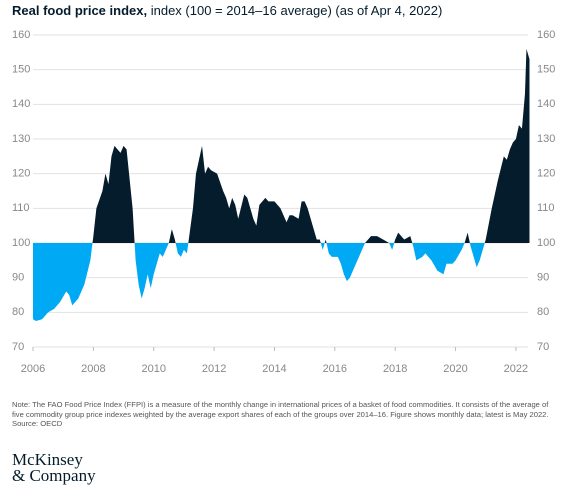  Describe the element at coordinates (21, 208) in the screenshot. I see `y-tick-label: 110` at that location.